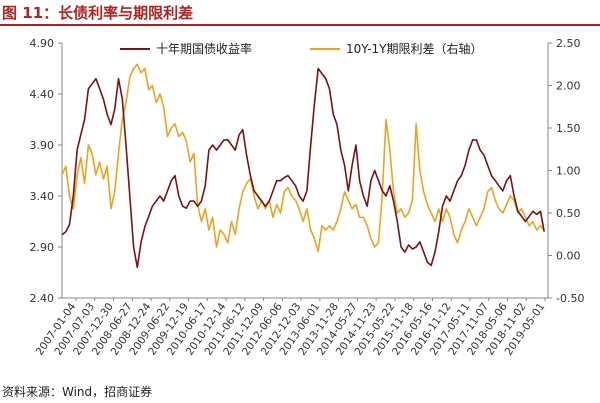 The width and height of the screenshot is (600, 403). What do you see at coordinates (414, 48) in the screenshot?
I see `legend-label: 10Y-1Y期限利差（右轴）` at bounding box center [414, 48].